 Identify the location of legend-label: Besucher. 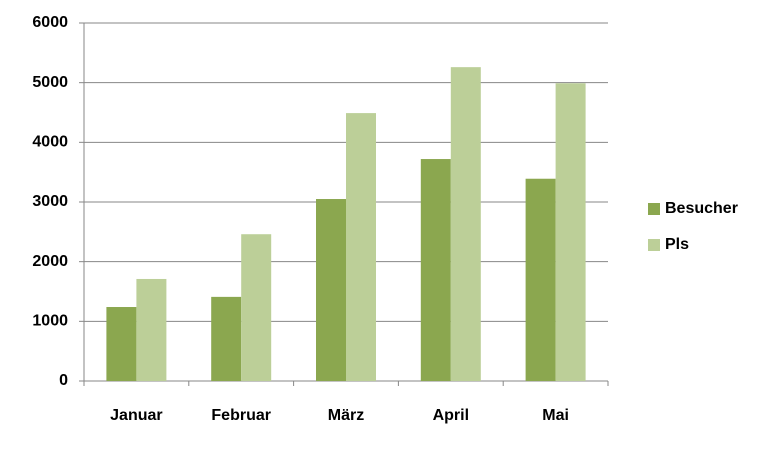
(701, 208).